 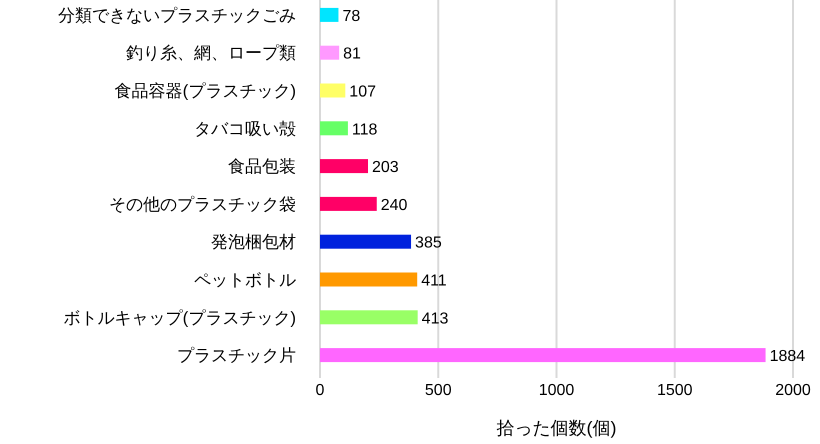 I want to click on y-tick-label: プラスチック片, so click(x=236, y=356).